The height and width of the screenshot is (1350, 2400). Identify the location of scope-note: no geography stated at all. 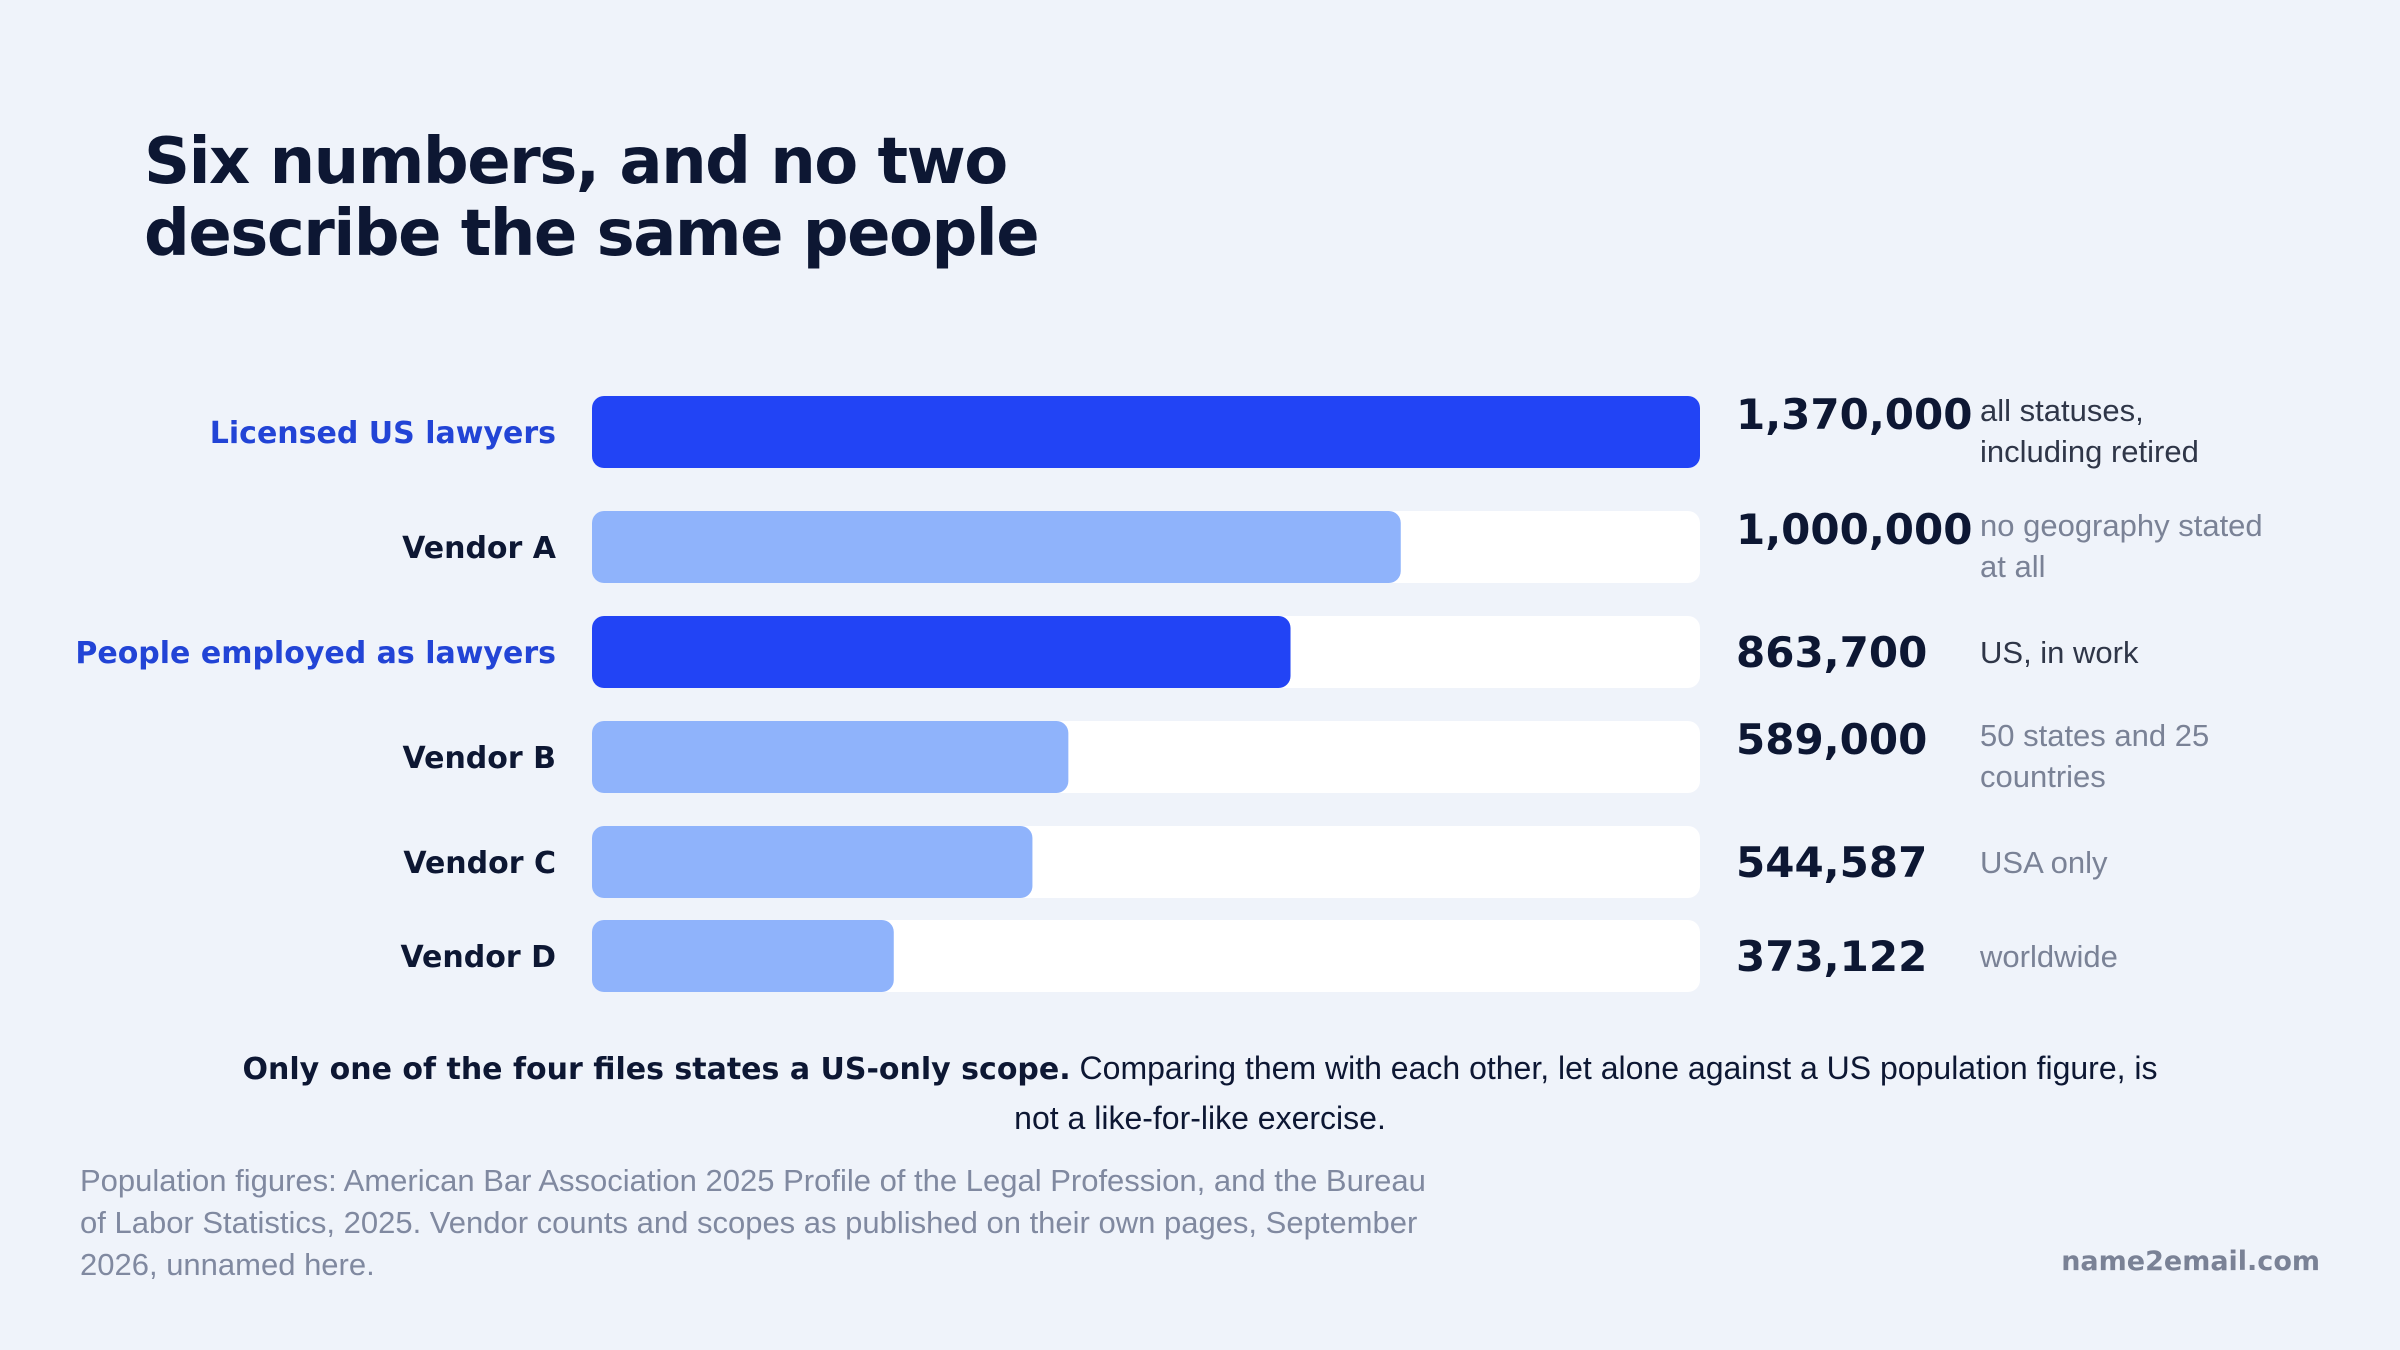
(2121, 546).